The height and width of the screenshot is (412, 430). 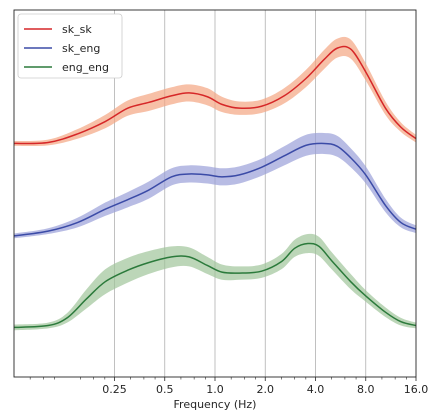 I want to click on x-tick-label-0-5: 0.5, so click(x=165, y=389).